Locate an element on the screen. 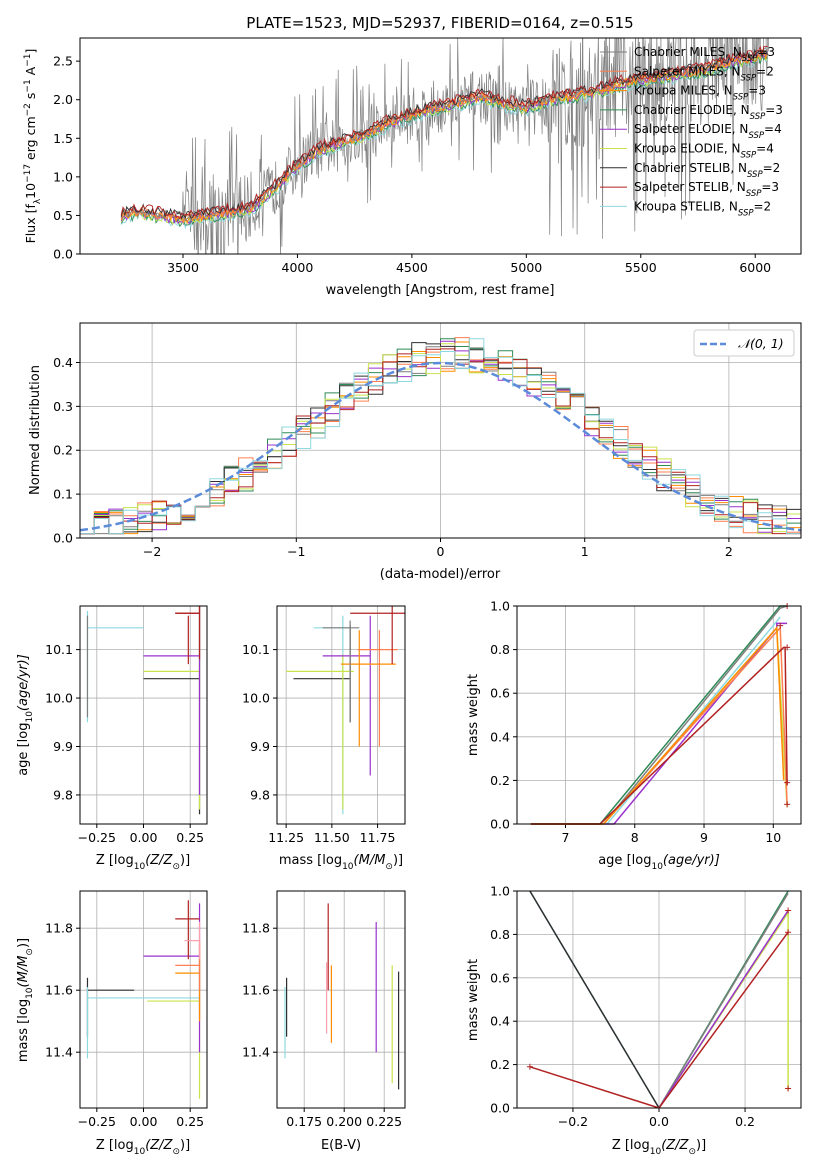 This screenshot has height=1170, width=819. y-tick-label: 9.8 is located at coordinates (63, 794).